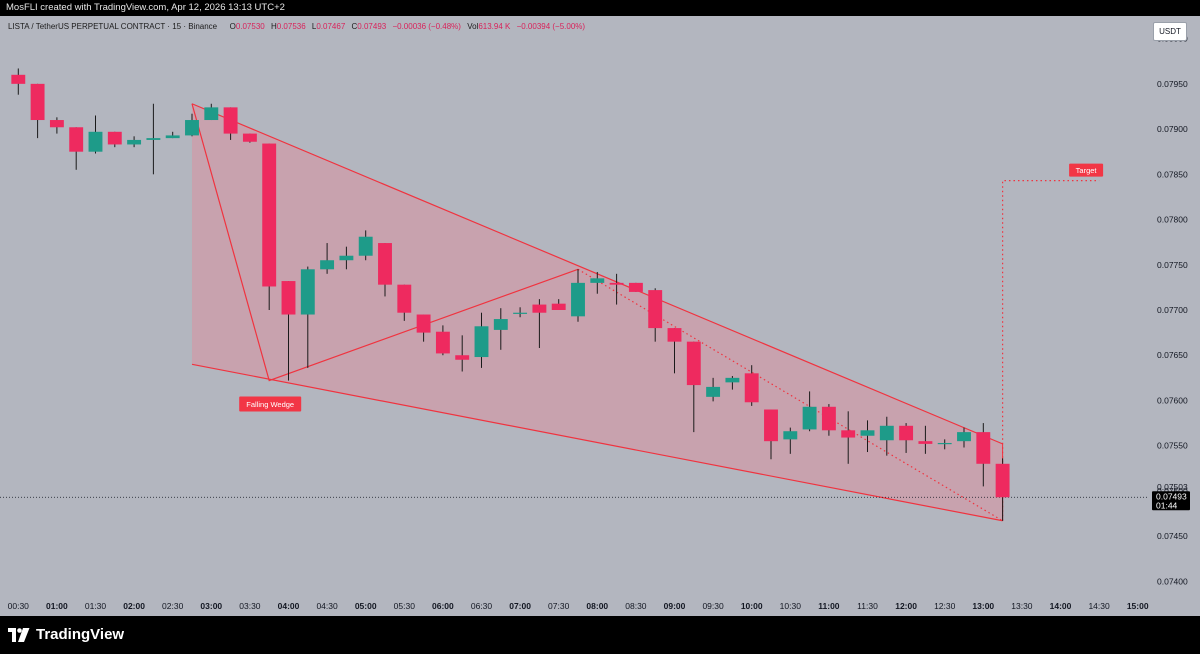  I want to click on x-tick-label: 08:00, so click(597, 606).